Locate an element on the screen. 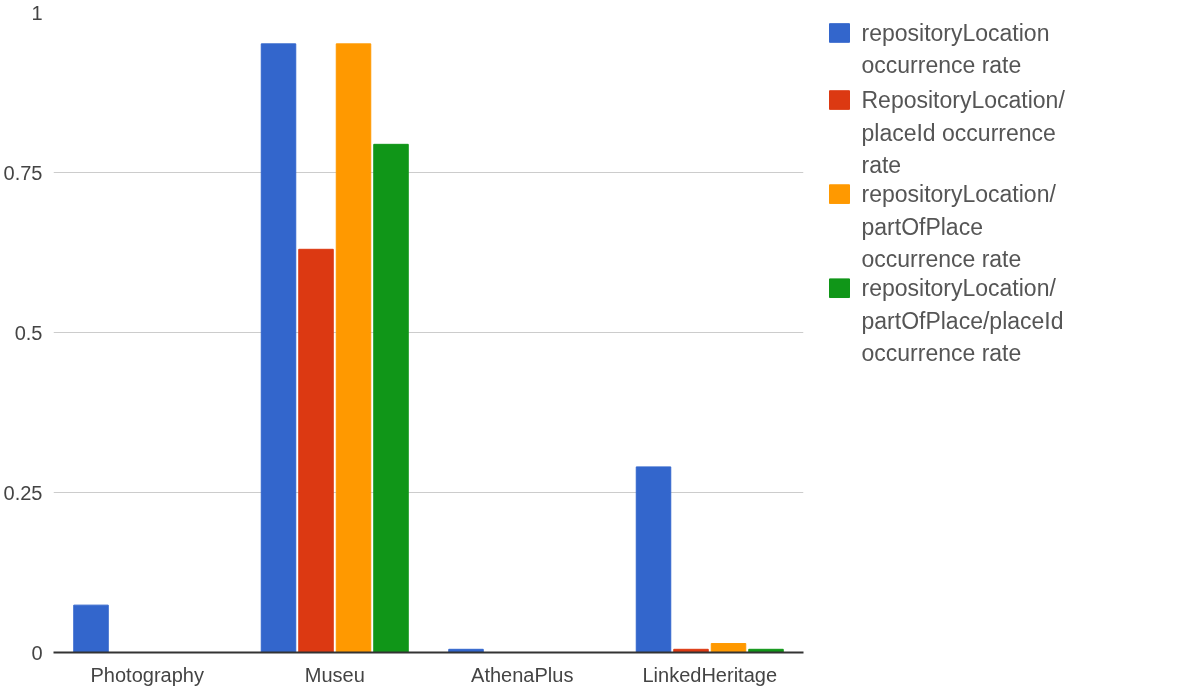 The height and width of the screenshot is (700, 1188). y-tick-label: 1 is located at coordinates (37, 12).